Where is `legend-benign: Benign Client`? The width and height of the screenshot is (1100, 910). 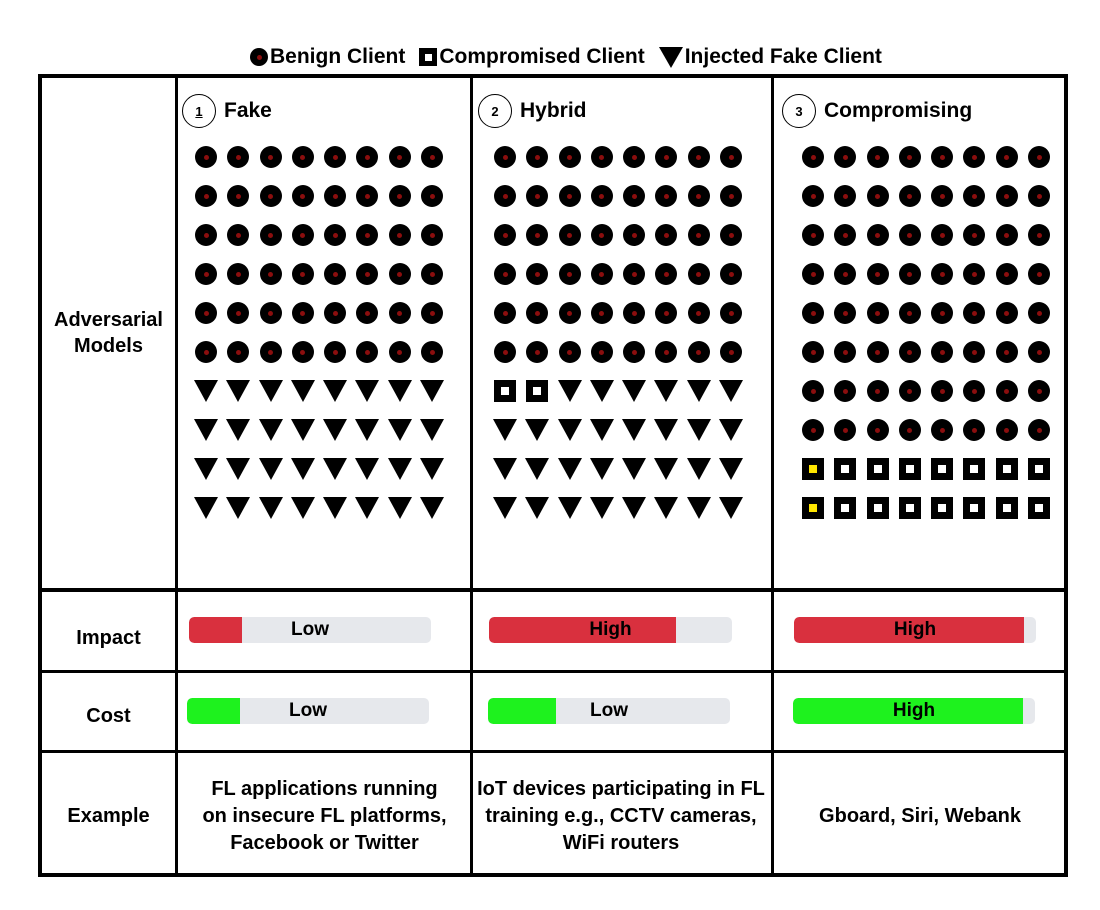 legend-benign: Benign Client is located at coordinates (327, 57).